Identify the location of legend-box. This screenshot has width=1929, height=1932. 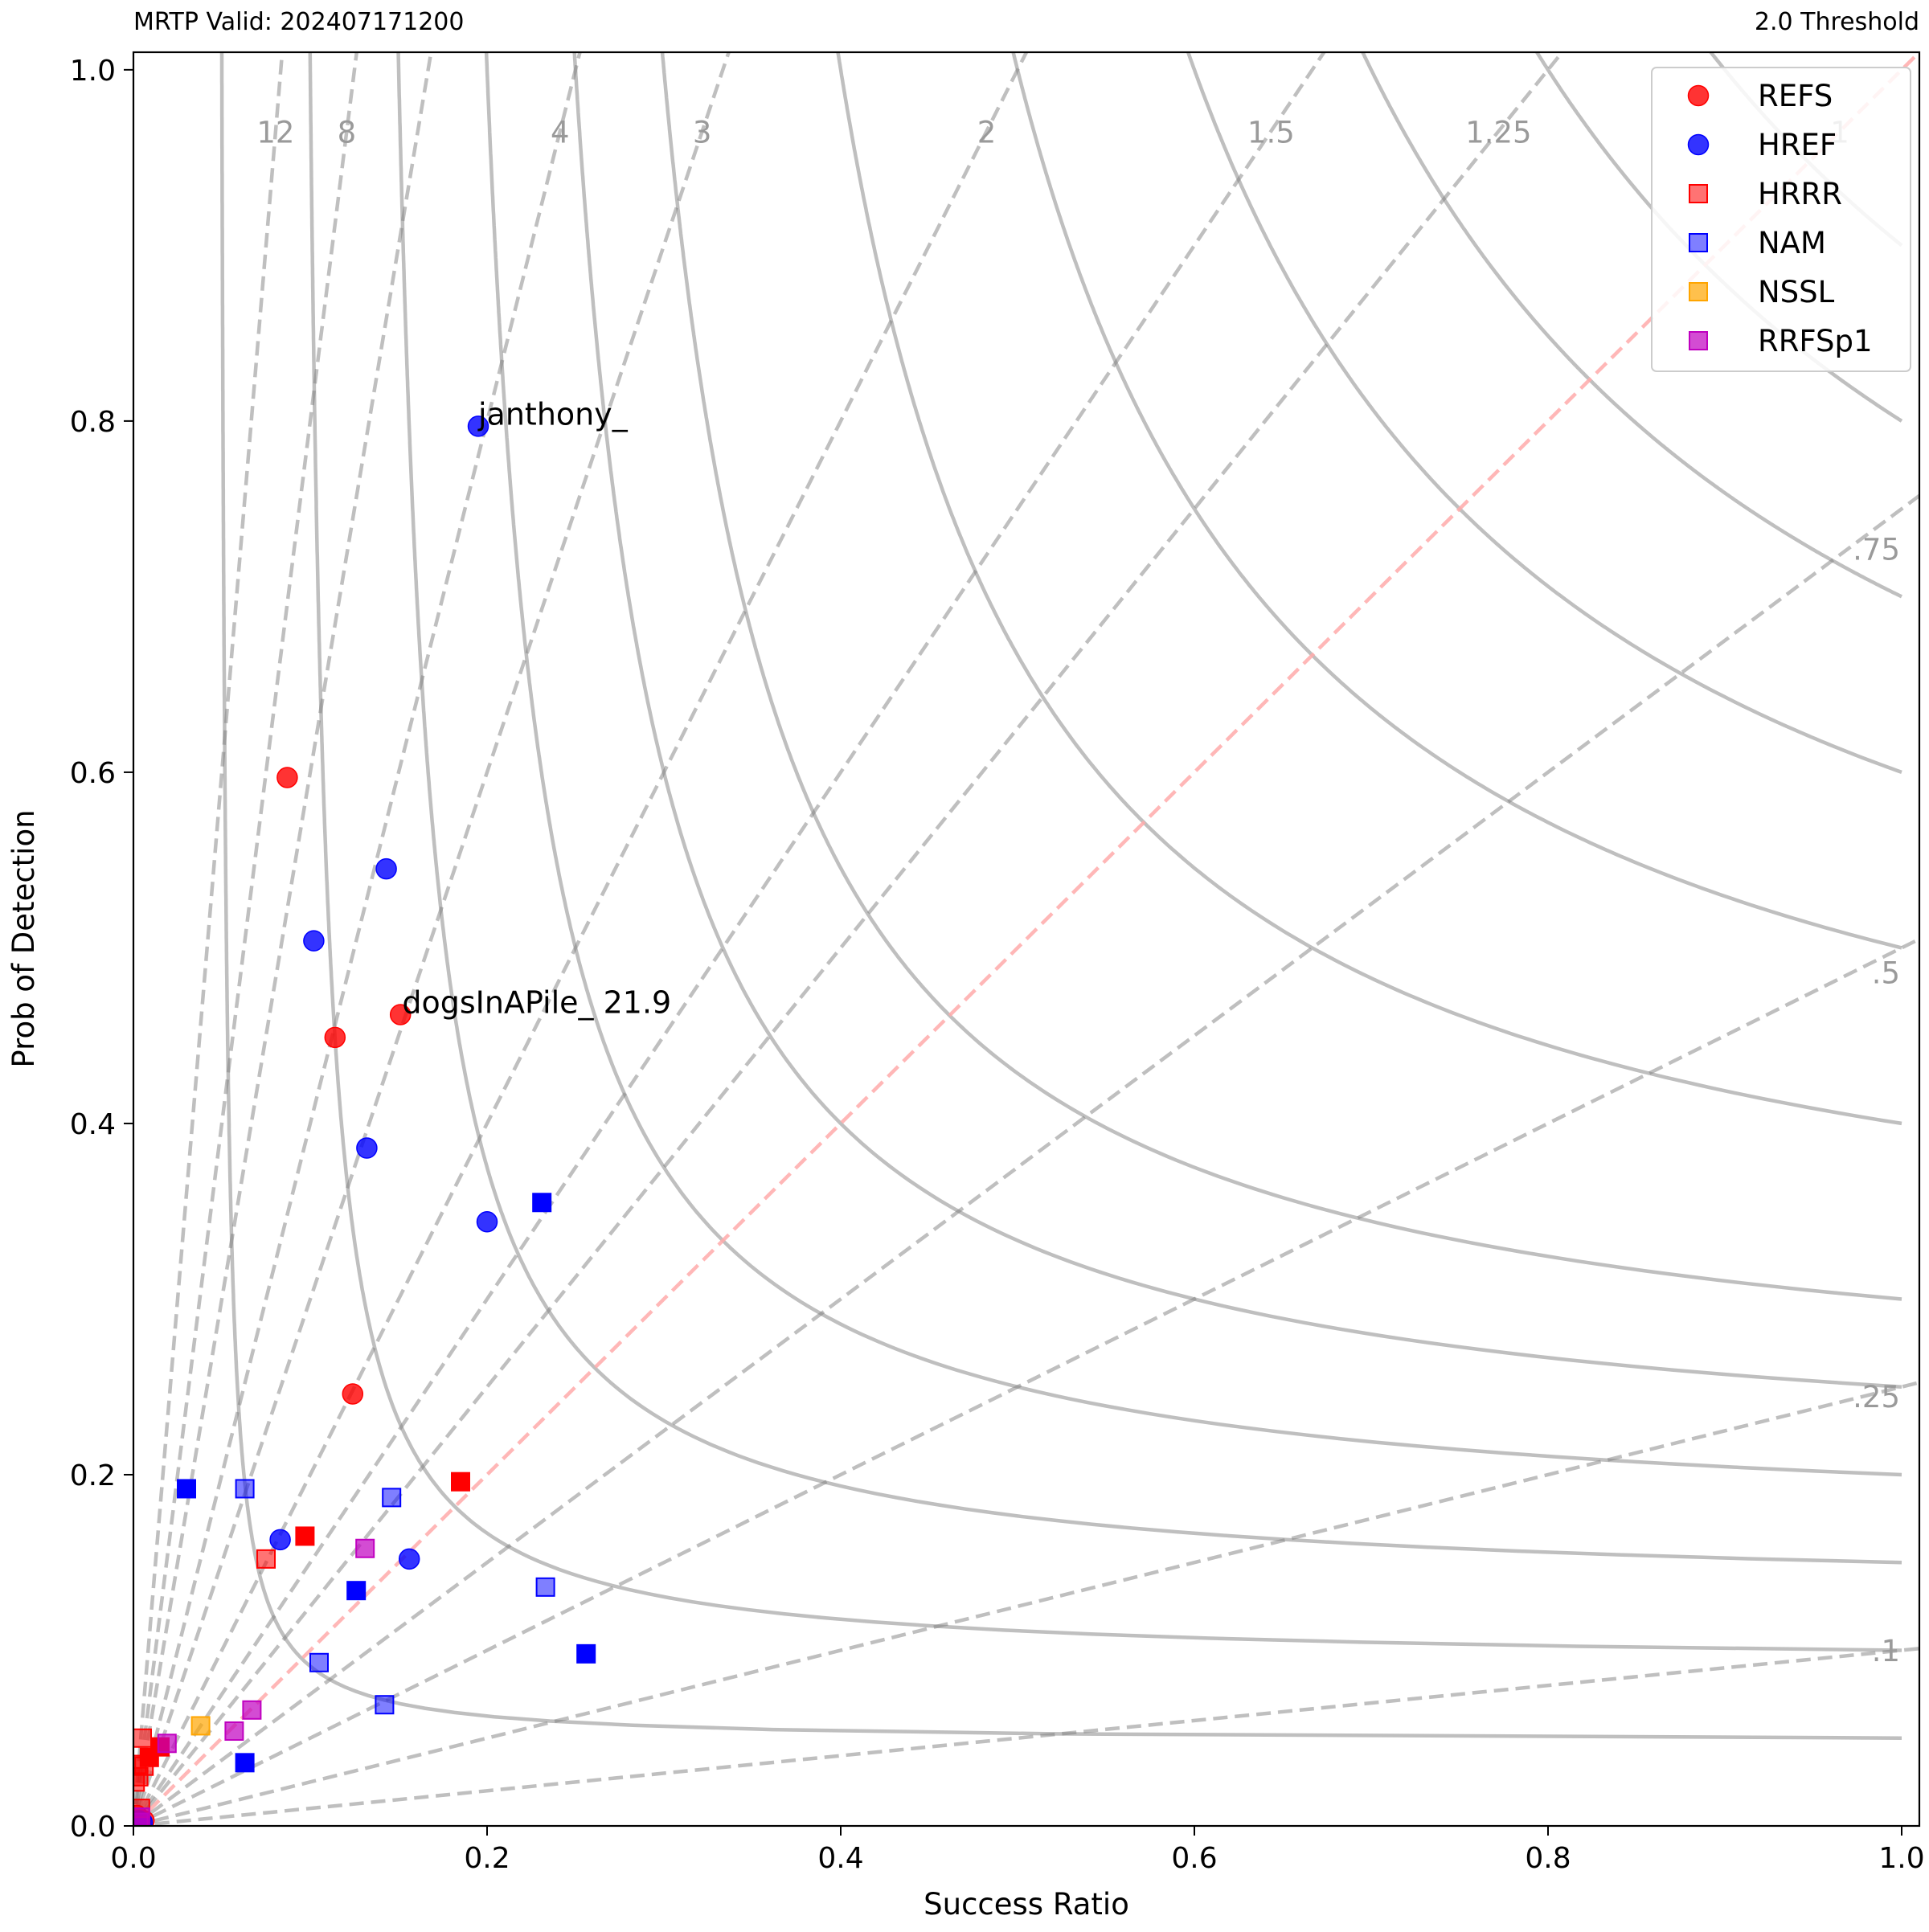
(1781, 219).